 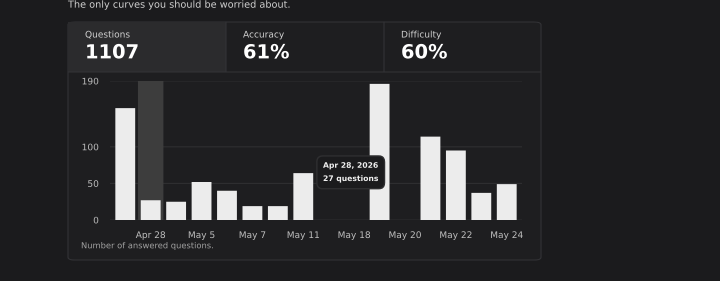 I want to click on x-tick-label: May 22, so click(x=456, y=235).